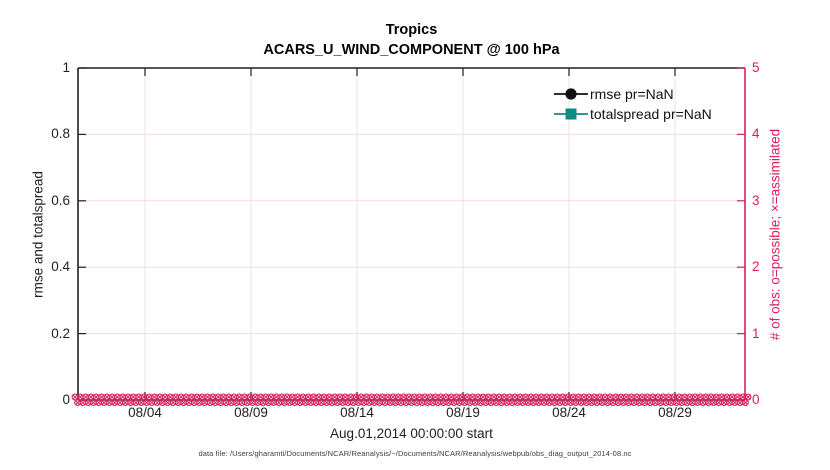 The height and width of the screenshot is (470, 830). What do you see at coordinates (756, 200) in the screenshot?
I see `right-y-tick-label: 3` at bounding box center [756, 200].